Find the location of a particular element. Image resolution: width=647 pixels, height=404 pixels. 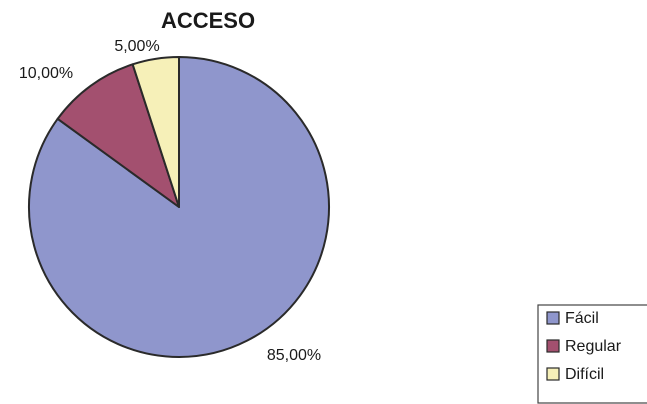

legend: Fácil Regular Difícil is located at coordinates (592, 354).